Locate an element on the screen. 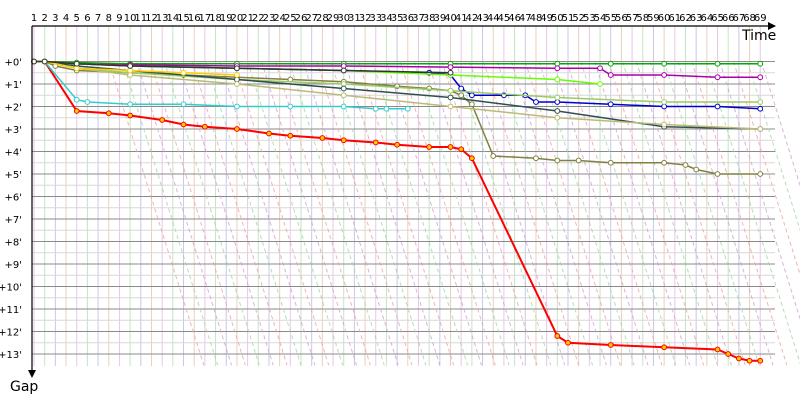  y-tick-label: +4' is located at coordinates (14, 153).